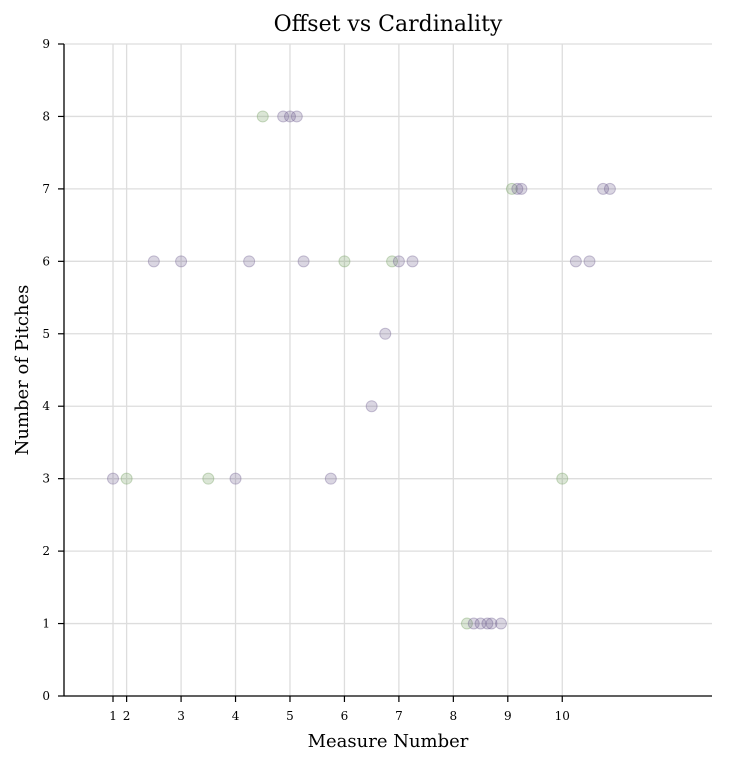 This screenshot has width=730, height=765. What do you see at coordinates (46, 551) in the screenshot?
I see `y-tick-label: 2` at bounding box center [46, 551].